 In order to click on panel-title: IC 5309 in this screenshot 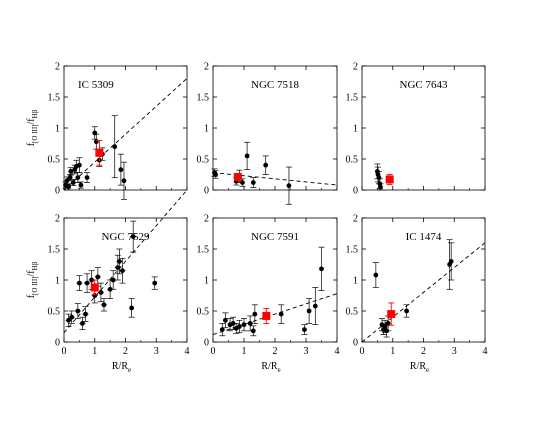, I will do `click(96, 85)`.